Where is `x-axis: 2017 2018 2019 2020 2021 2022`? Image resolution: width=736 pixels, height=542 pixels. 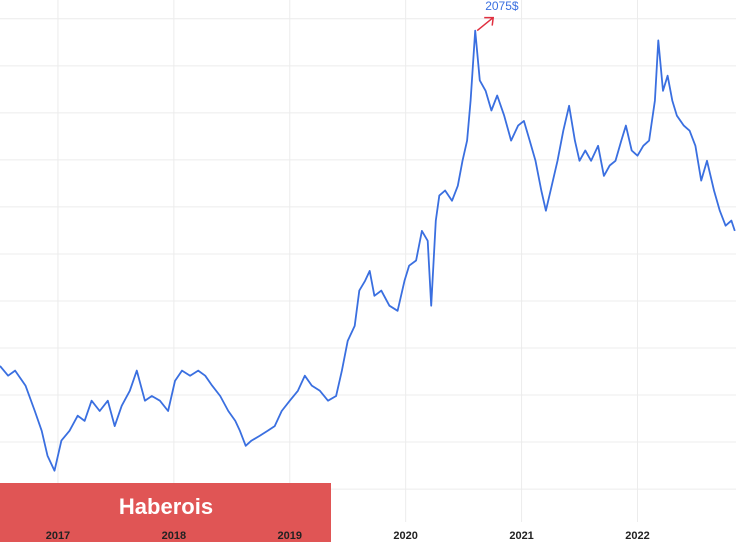 x-axis: 2017 2018 2019 2020 2021 2022 is located at coordinates (348, 536).